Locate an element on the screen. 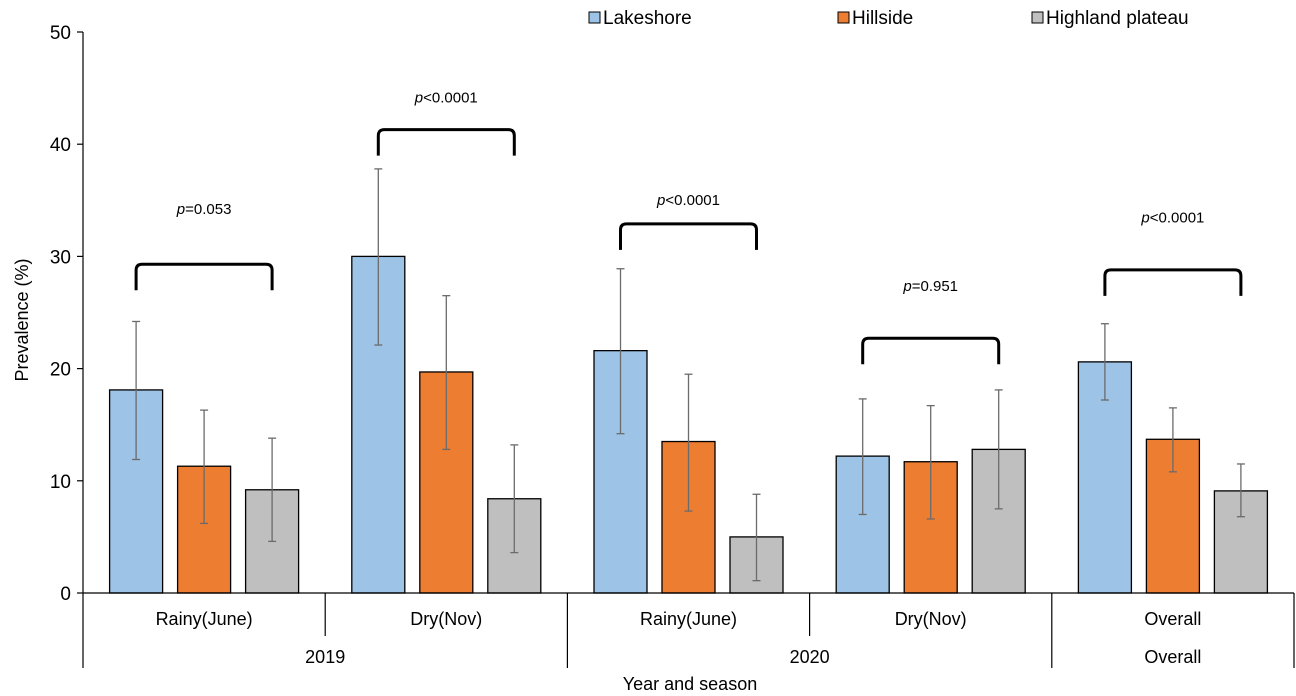  p-value-label: p=0.951 is located at coordinates (930, 286).